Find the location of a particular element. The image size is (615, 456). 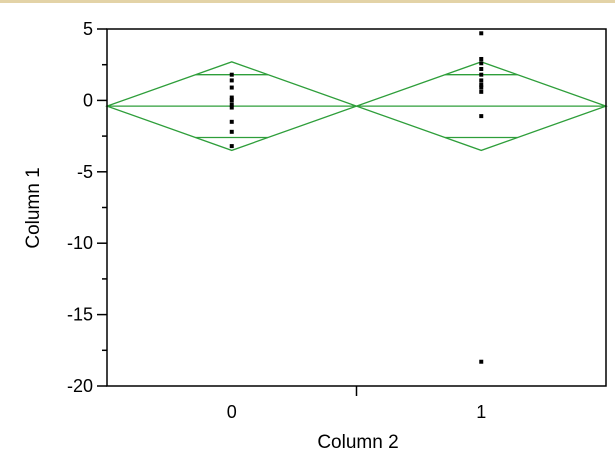

y-tick-label: -5 is located at coordinates (85, 172).